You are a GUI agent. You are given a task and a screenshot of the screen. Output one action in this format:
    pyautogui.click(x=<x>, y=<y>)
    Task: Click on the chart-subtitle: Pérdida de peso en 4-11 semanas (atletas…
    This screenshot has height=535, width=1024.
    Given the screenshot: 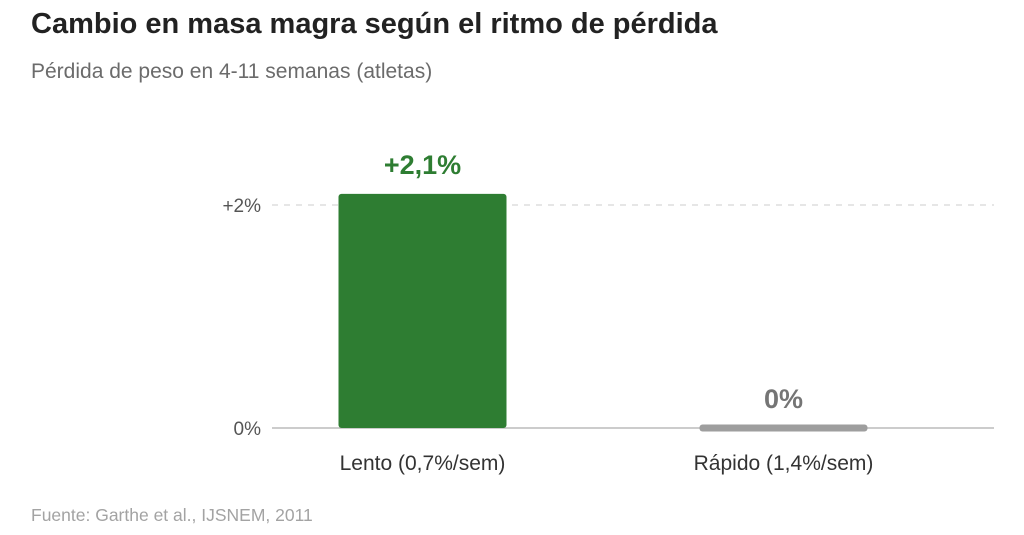 What is the action you would take?
    pyautogui.click(x=232, y=71)
    